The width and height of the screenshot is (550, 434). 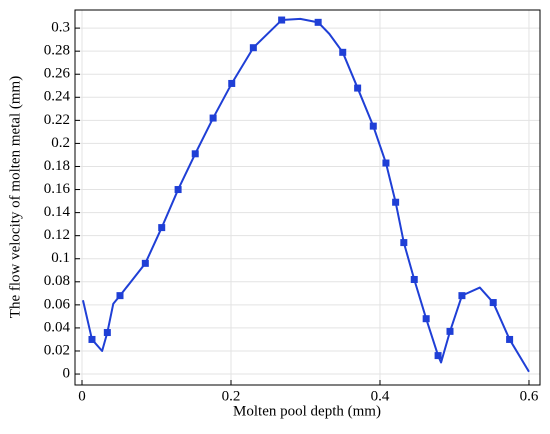 I want to click on y-tick-label: 0.02, so click(x=57, y=350).